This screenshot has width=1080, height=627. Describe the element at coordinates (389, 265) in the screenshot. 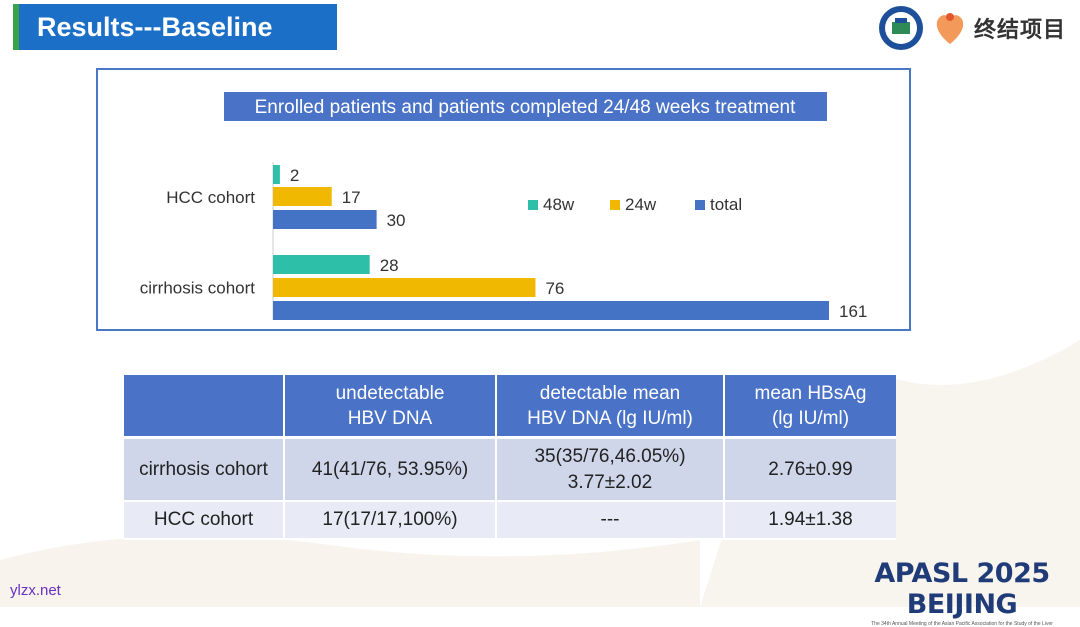

I see `data-label-48w: 28` at that location.